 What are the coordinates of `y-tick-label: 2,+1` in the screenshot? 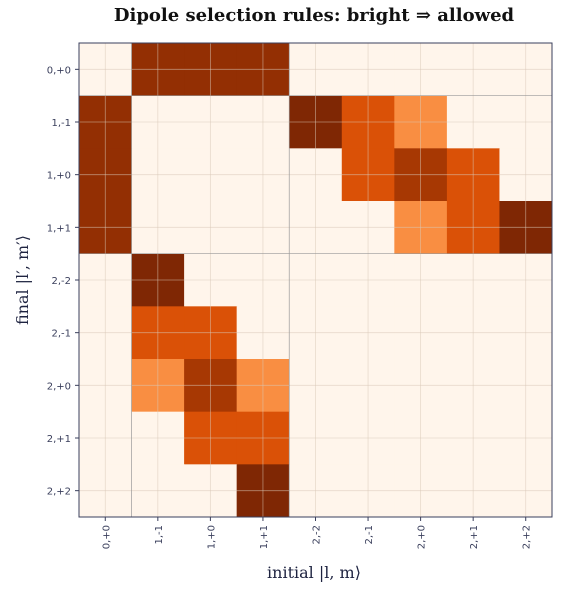 It's located at (59, 439).